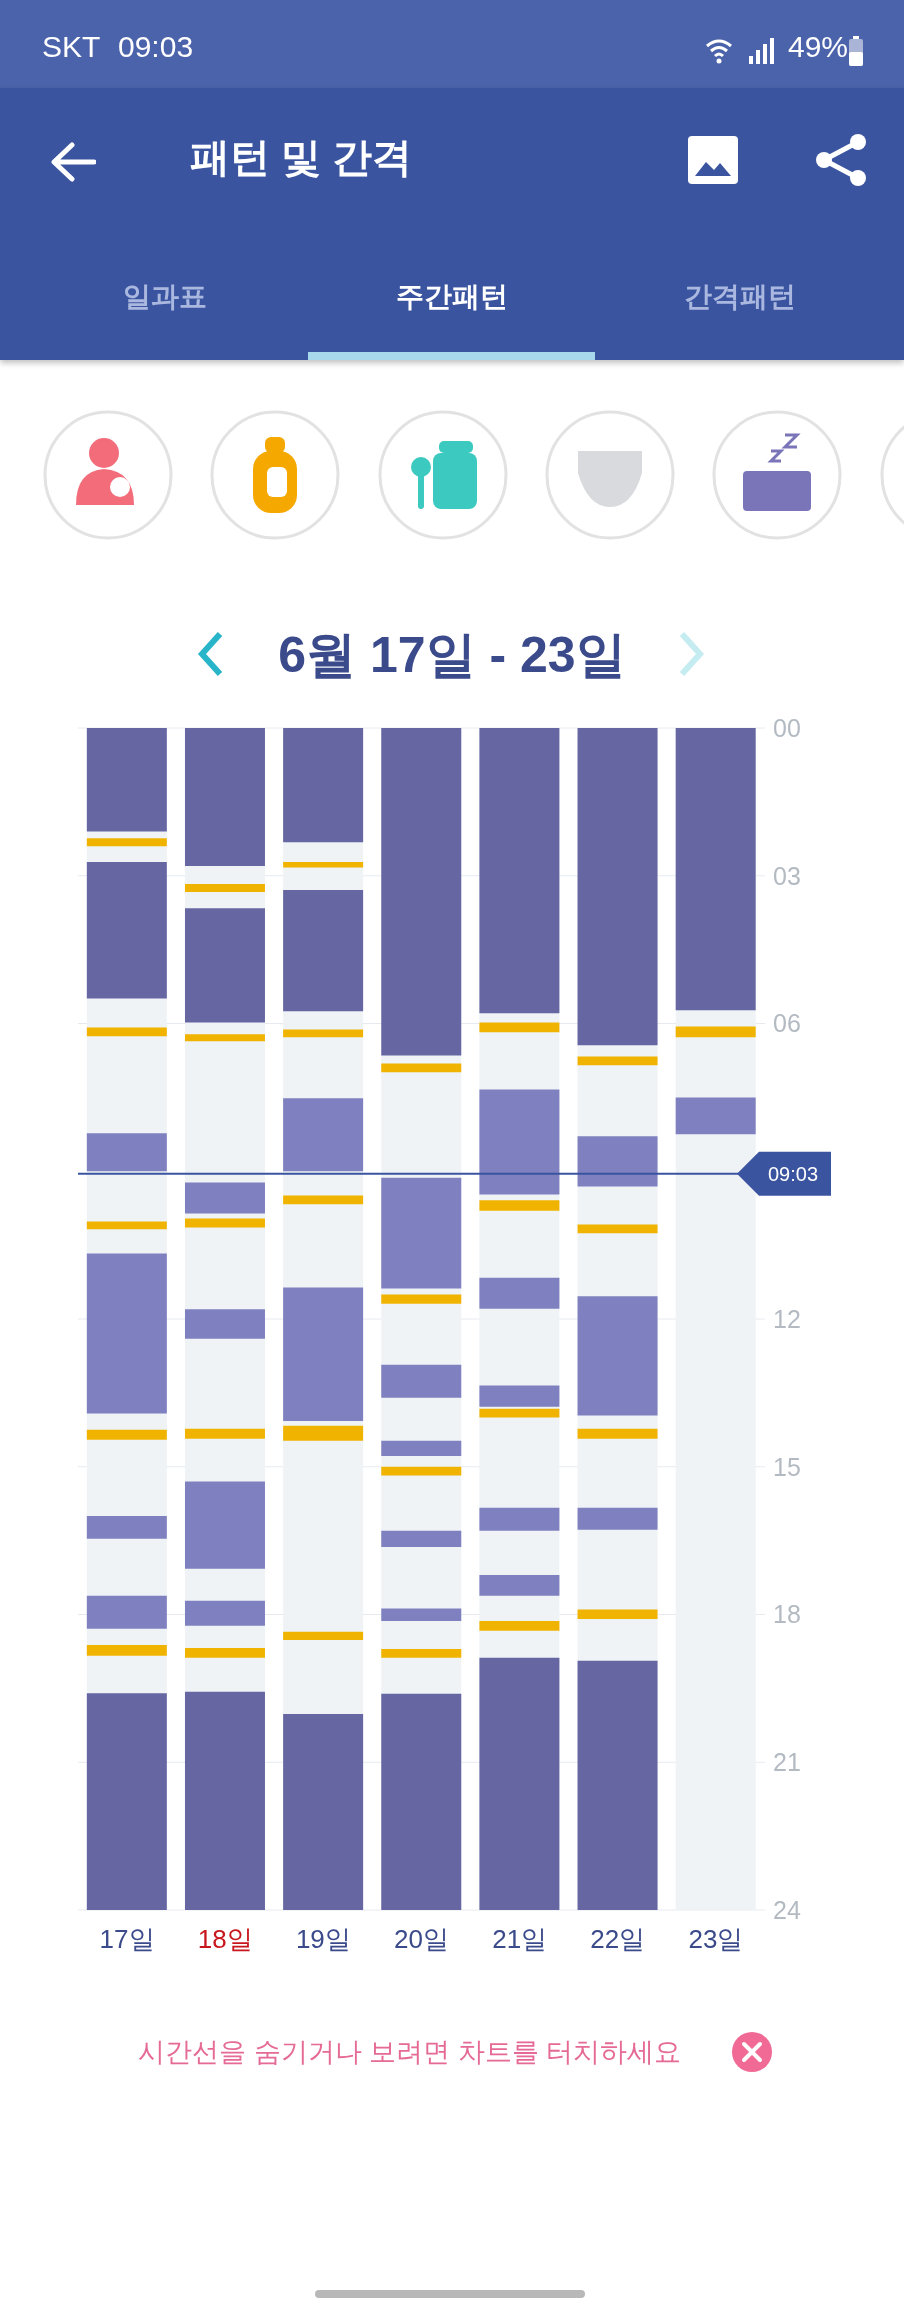  I want to click on text: 시간선을 숨기거나 보려면 차트를 터치하세요, so click(410, 2052).